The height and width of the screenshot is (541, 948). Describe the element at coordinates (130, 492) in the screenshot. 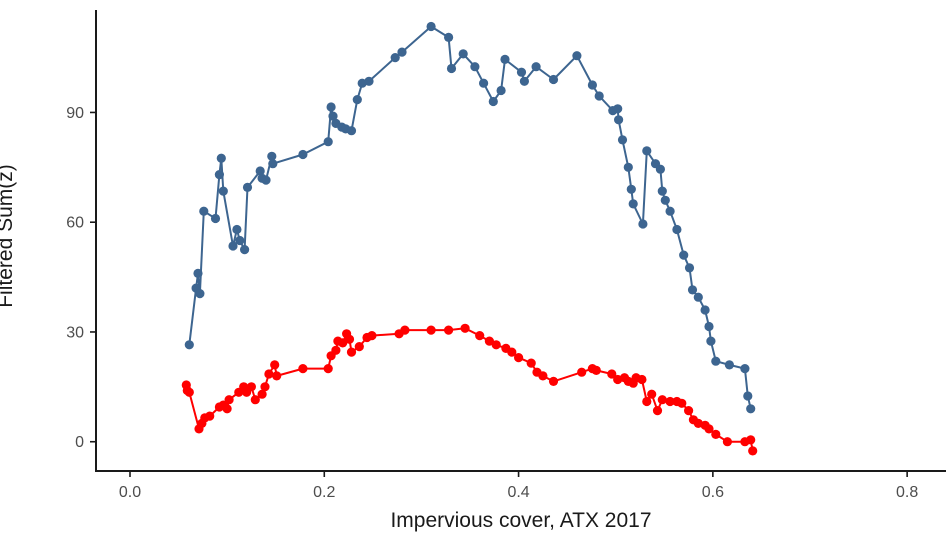

I see `x-tick-label: 0.0` at that location.